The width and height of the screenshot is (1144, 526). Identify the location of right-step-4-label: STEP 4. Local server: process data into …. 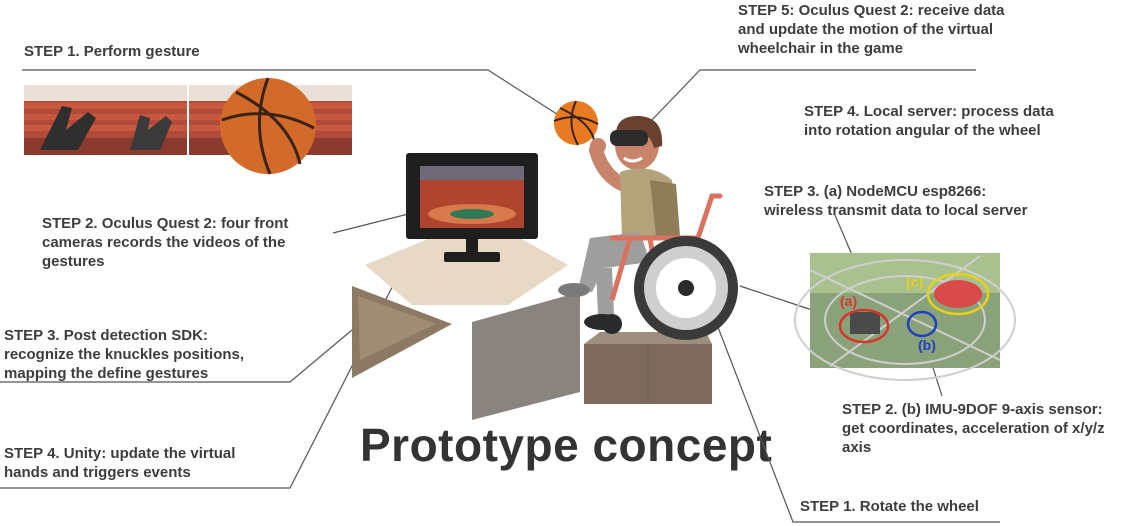
(929, 121).